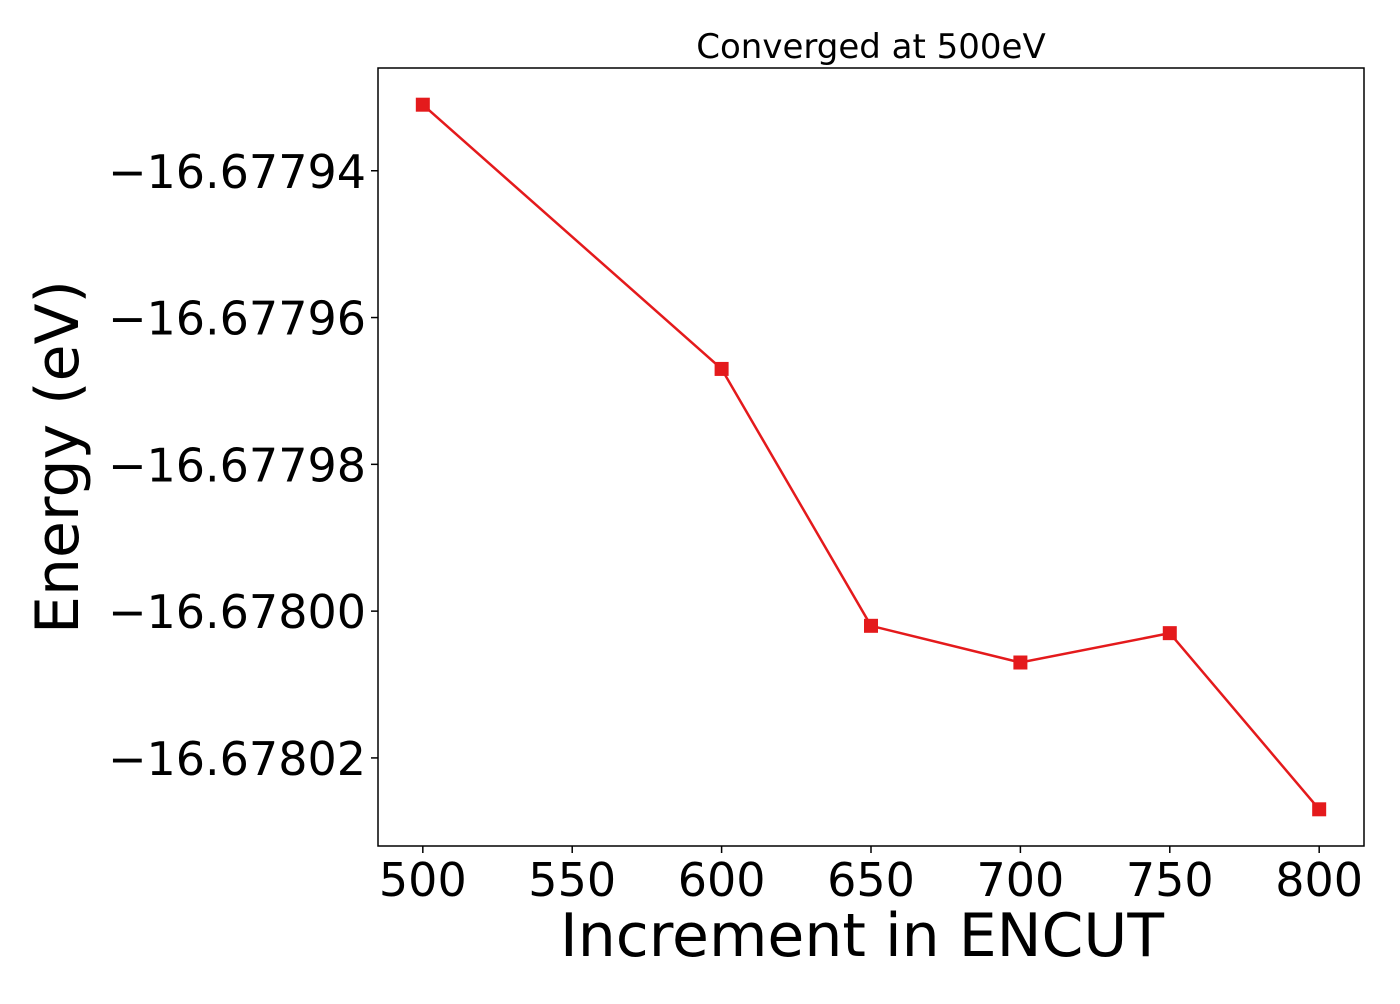 This screenshot has width=1400, height=1004. Describe the element at coordinates (58, 457) in the screenshot. I see `y-axis-label: Energy (eV)` at that location.